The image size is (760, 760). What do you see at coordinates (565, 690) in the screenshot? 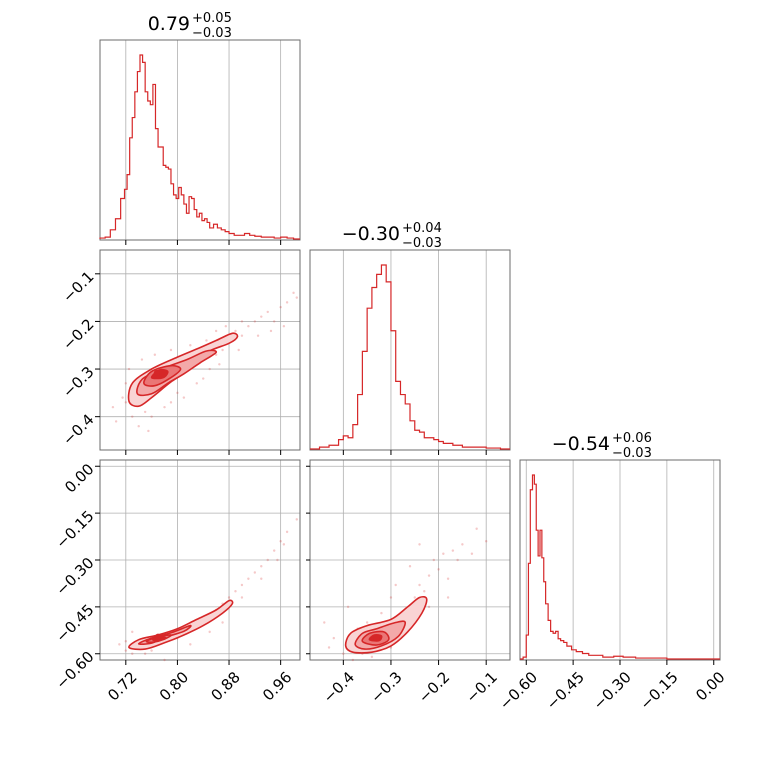
I see `x-tick-label: −0.45` at bounding box center [565, 690].